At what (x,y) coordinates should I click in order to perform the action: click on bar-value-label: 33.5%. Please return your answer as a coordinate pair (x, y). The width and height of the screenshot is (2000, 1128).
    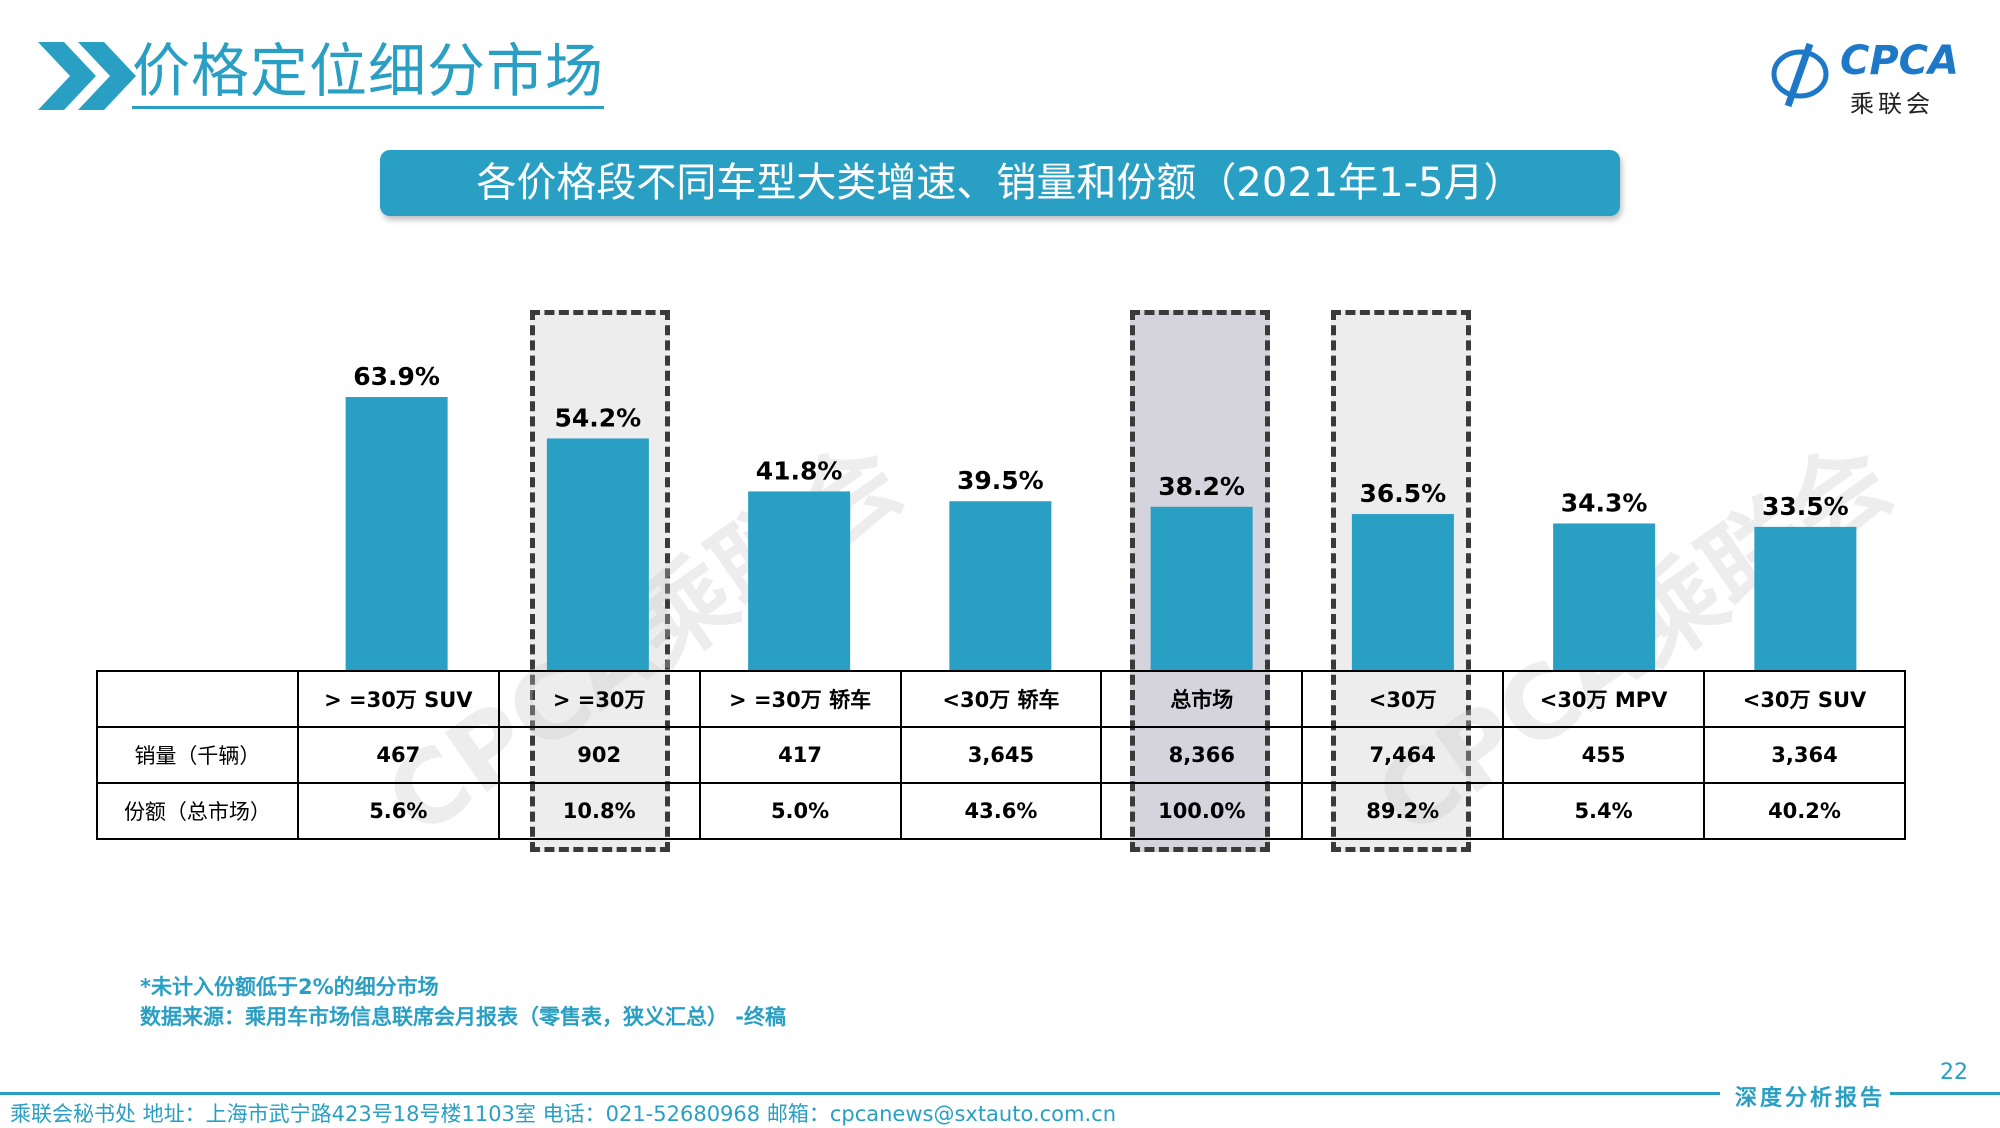
    Looking at the image, I should click on (1805, 506).